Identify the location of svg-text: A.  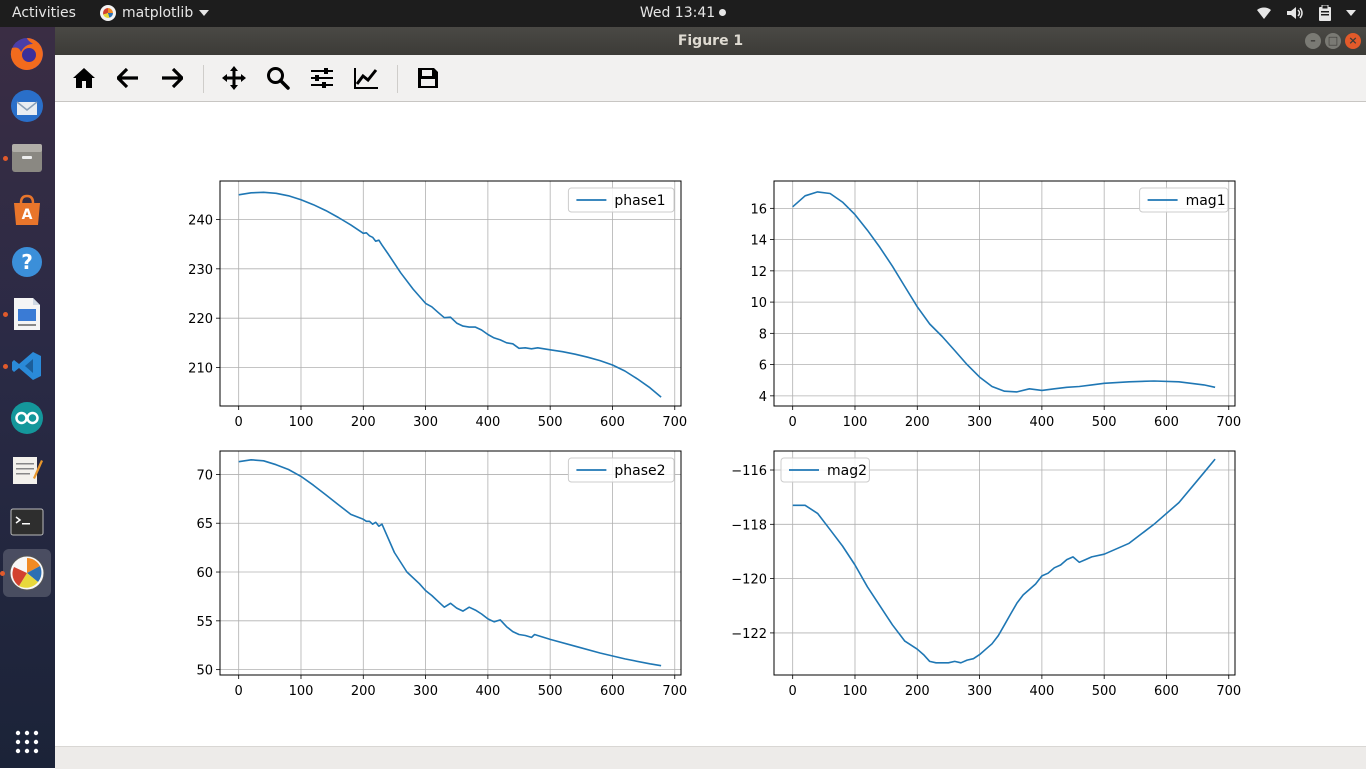
(27, 215).